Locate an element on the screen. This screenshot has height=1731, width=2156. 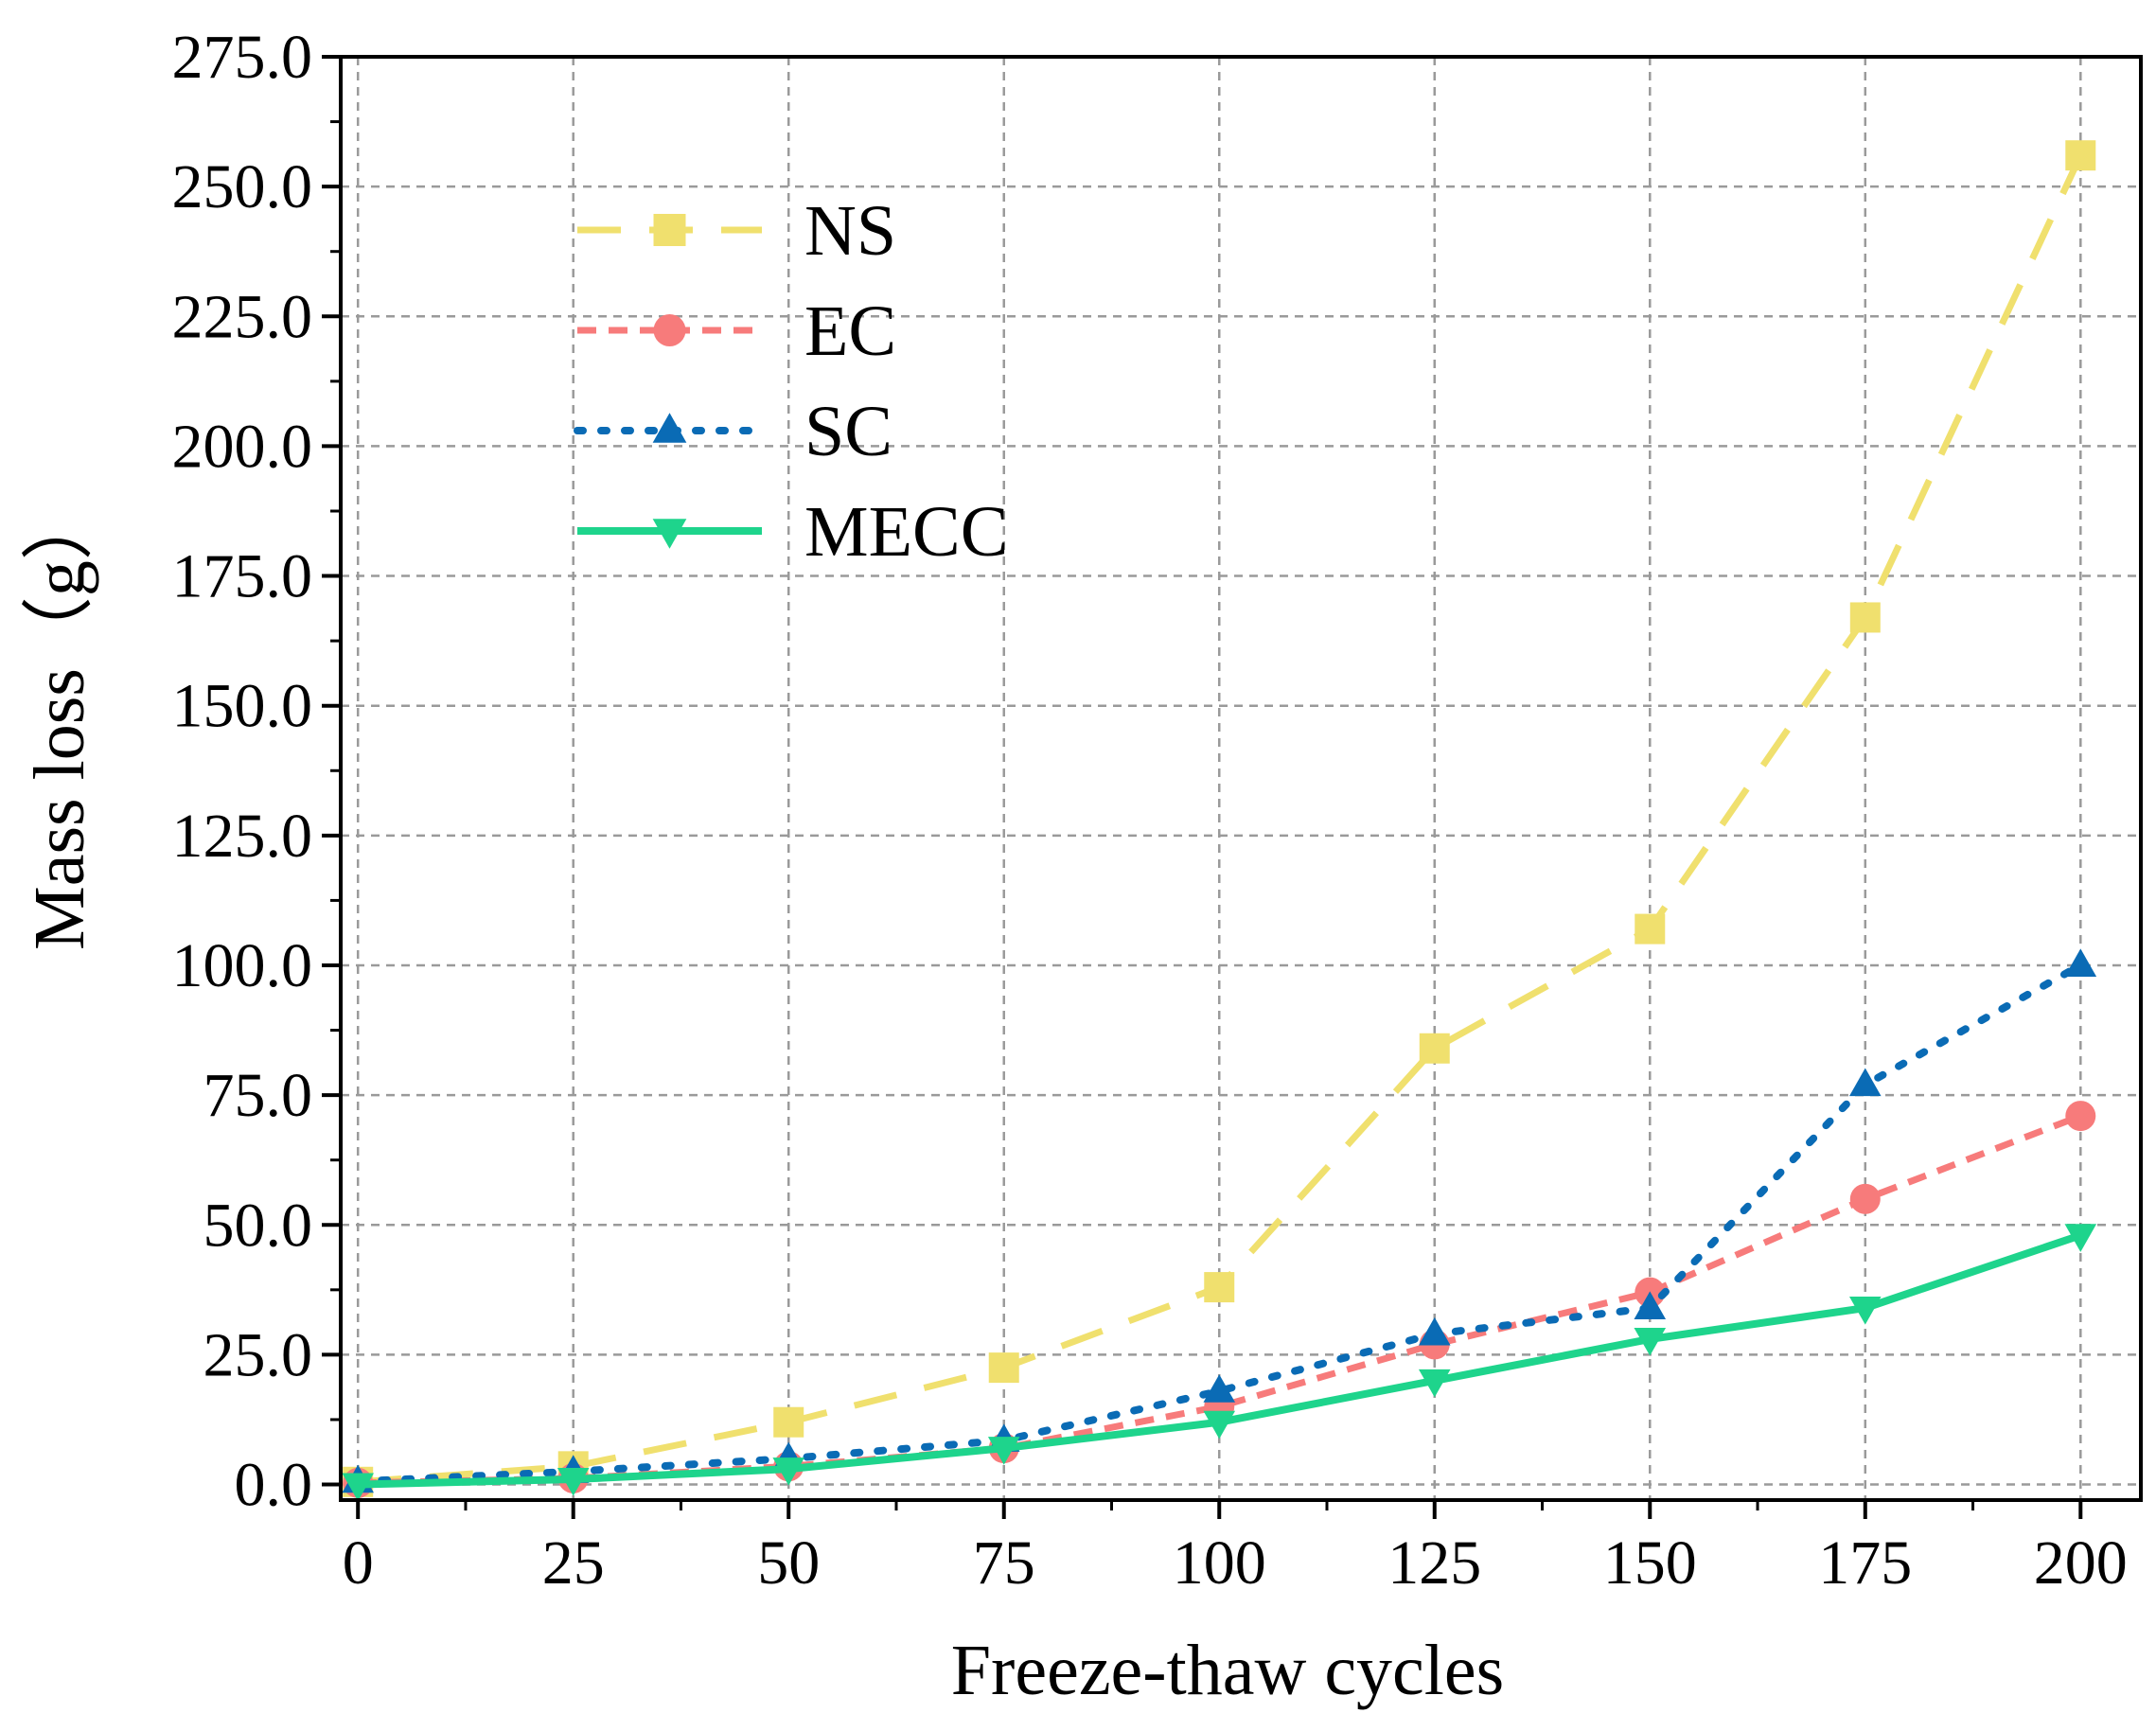
y-axis-title: Mass loss（g） is located at coordinates (59, 719).